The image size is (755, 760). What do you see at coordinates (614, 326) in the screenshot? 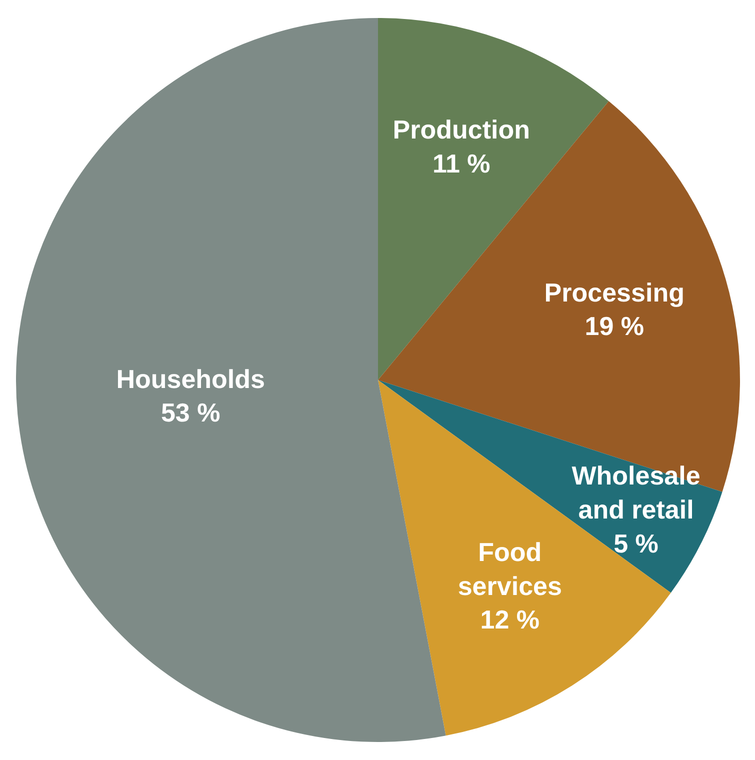
I see `data-label: 19 %` at bounding box center [614, 326].